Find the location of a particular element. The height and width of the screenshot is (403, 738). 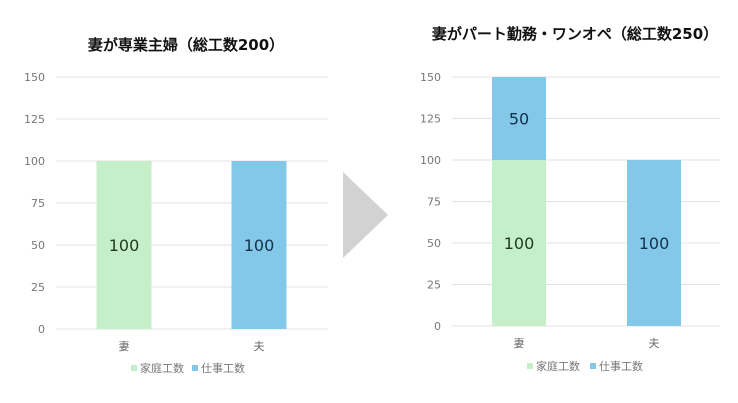

chart-title: 妻がパート勤務・ワンオペ（総工数250） is located at coordinates (575, 34).